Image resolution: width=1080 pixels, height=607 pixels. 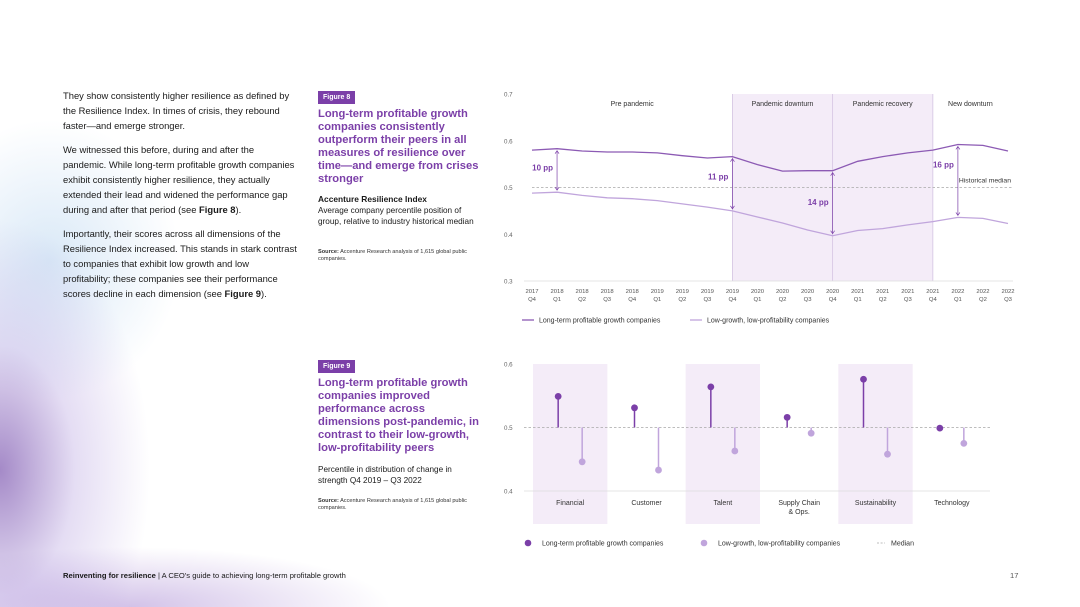 What do you see at coordinates (109, 575) in the screenshot?
I see `footer-title: Reinventing for resilience` at bounding box center [109, 575].